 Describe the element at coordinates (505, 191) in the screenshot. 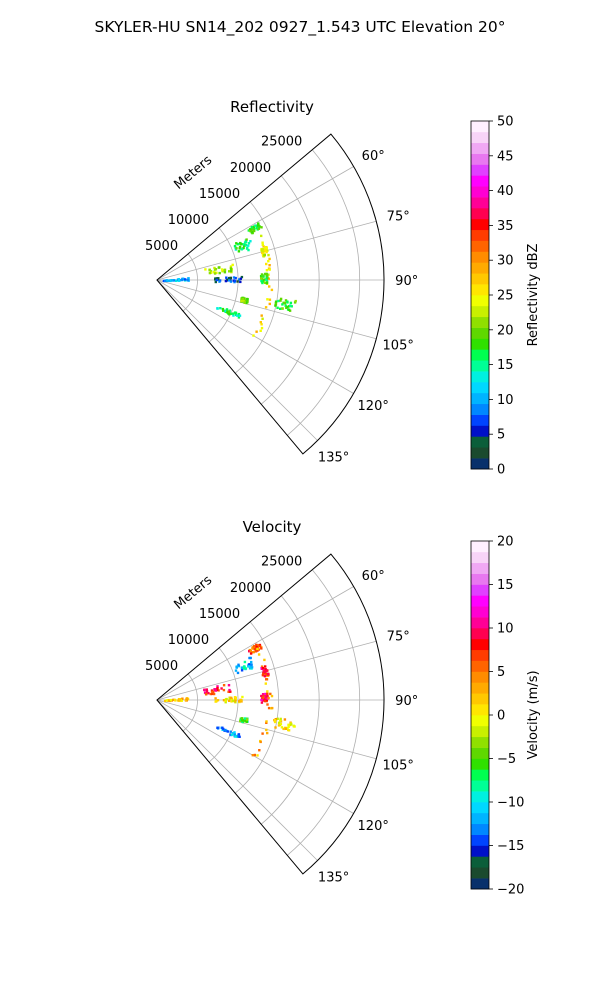

I see `colorbar-tick-label: 40` at that location.